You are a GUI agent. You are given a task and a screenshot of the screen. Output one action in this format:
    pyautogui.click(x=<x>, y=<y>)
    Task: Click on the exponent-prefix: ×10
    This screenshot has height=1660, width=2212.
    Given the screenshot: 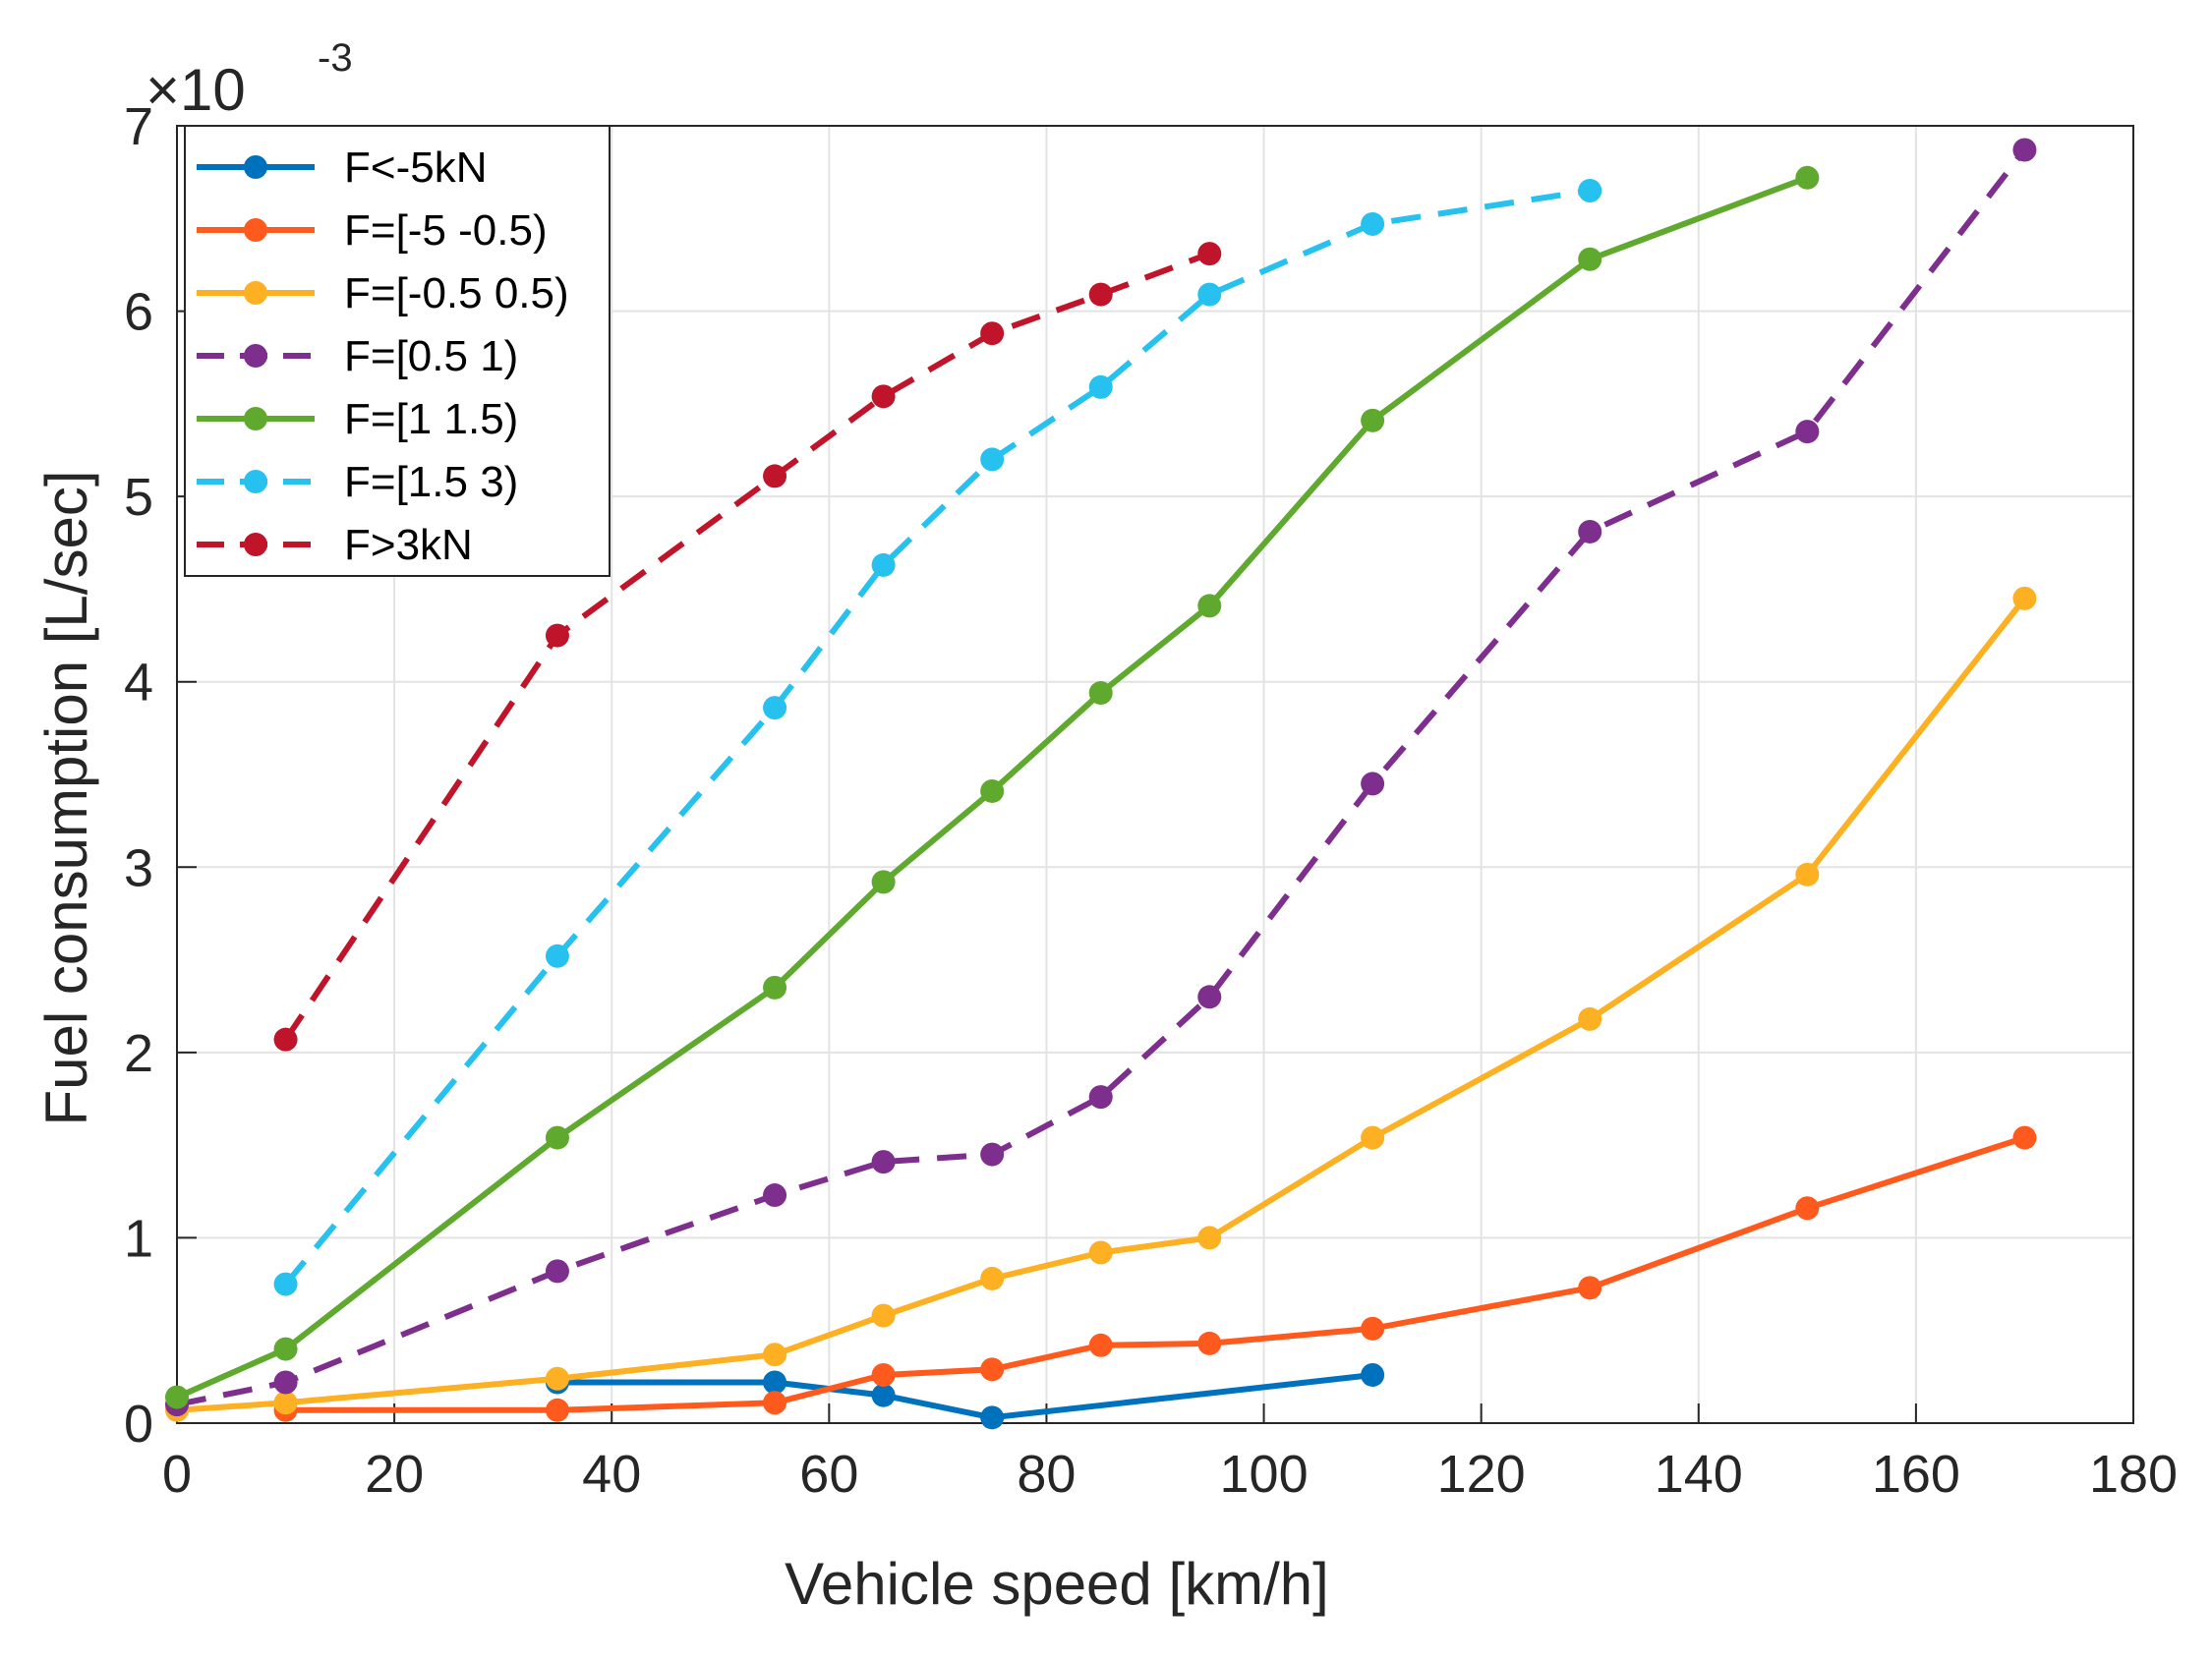 What is the action you would take?
    pyautogui.click(x=196, y=90)
    